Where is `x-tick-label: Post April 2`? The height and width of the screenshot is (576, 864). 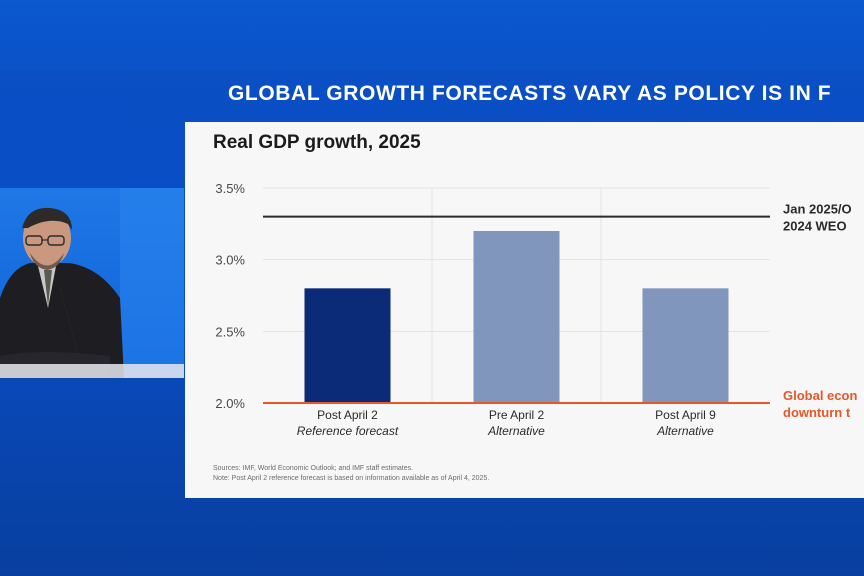
x-tick-label: Post April 2 is located at coordinates (347, 415).